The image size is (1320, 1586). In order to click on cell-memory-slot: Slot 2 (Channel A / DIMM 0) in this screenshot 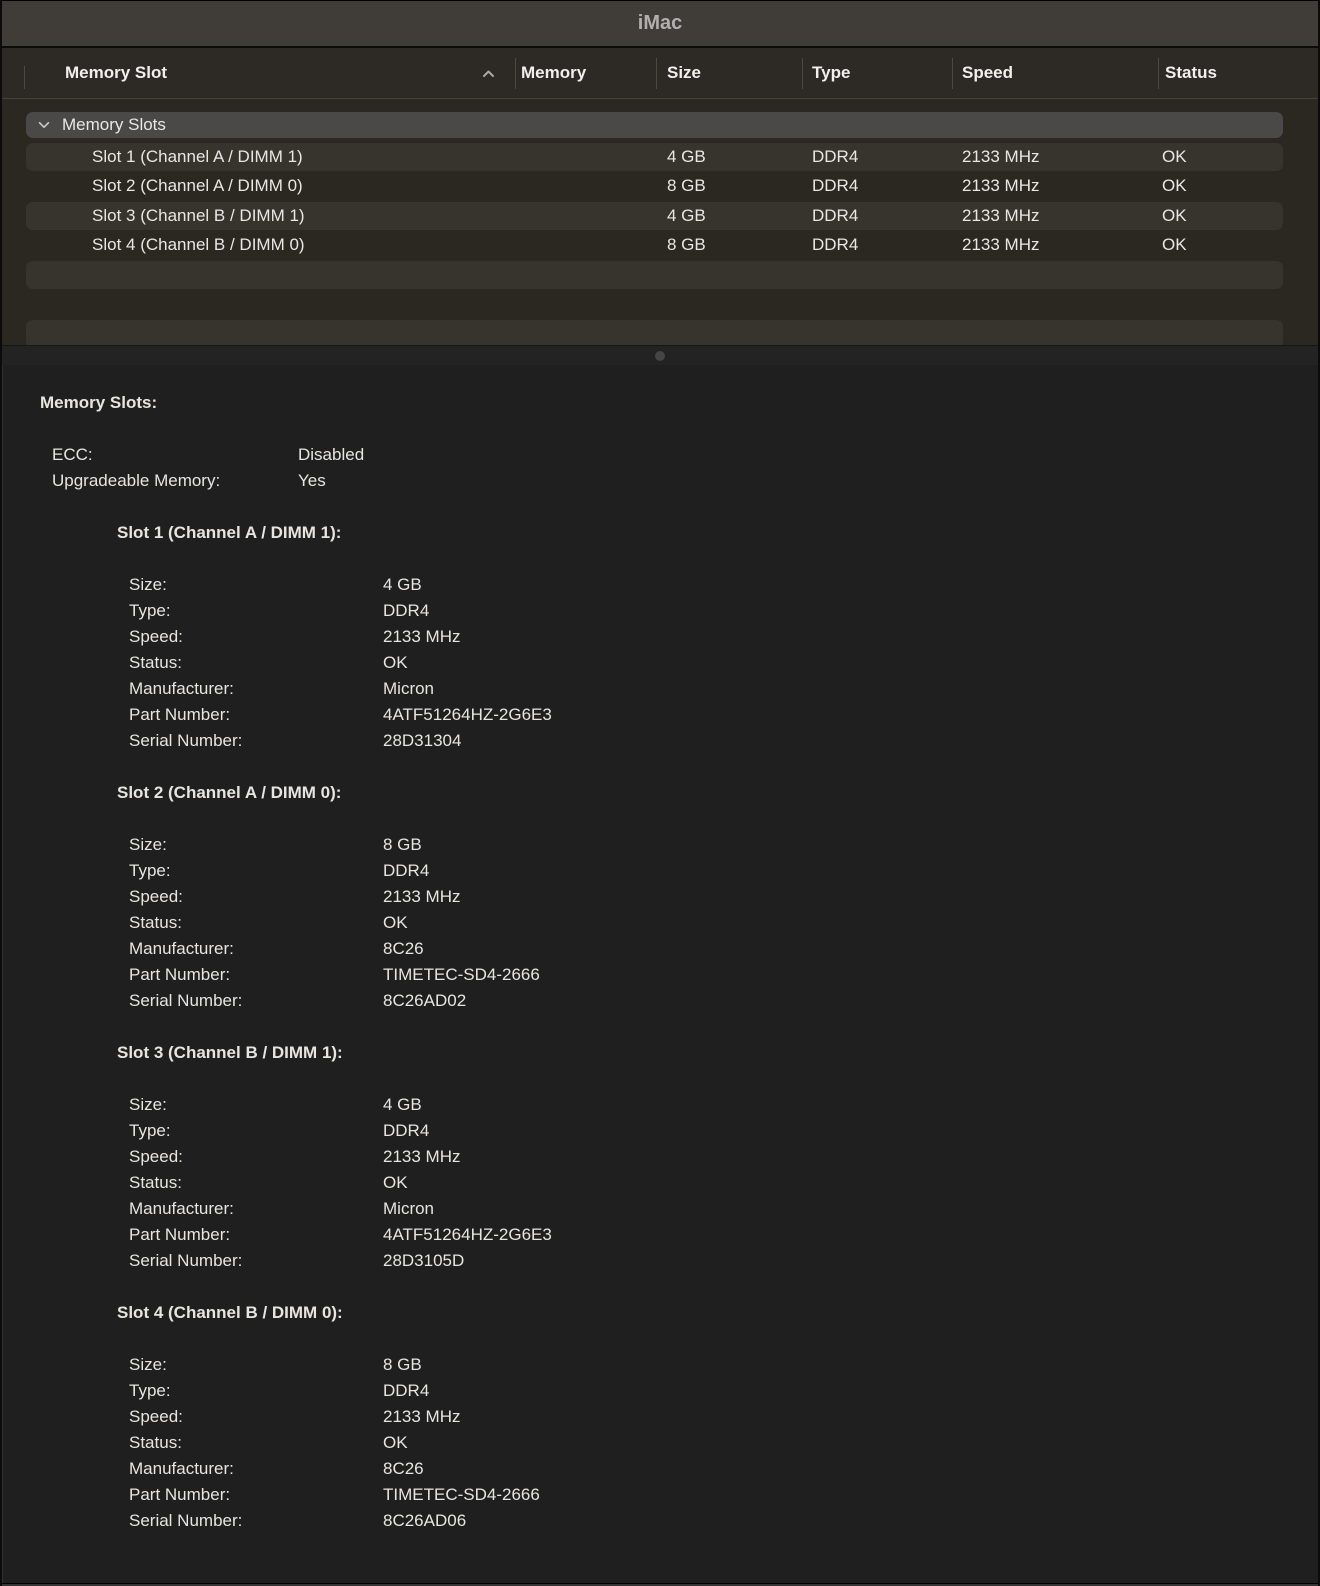, I will do `click(197, 186)`.